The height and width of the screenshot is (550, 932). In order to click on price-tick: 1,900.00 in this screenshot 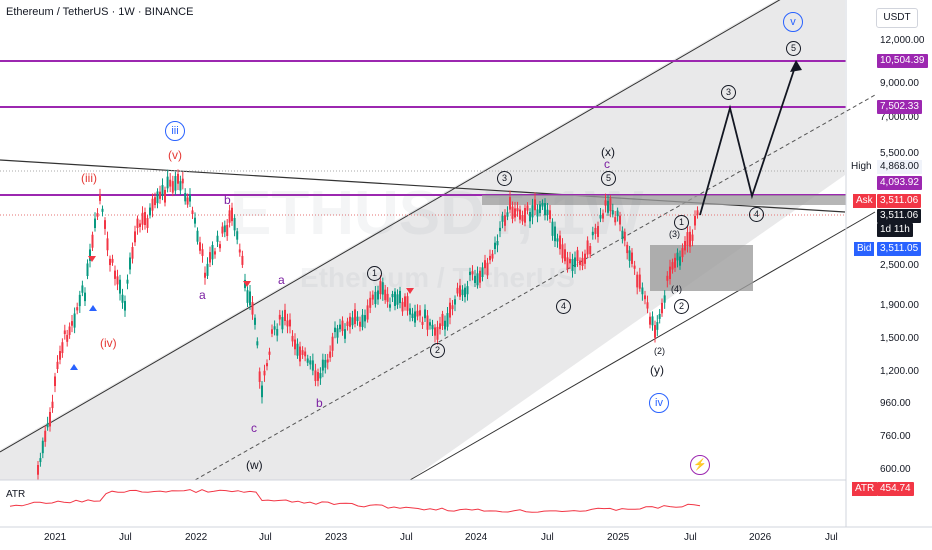, I will do `click(899, 305)`.